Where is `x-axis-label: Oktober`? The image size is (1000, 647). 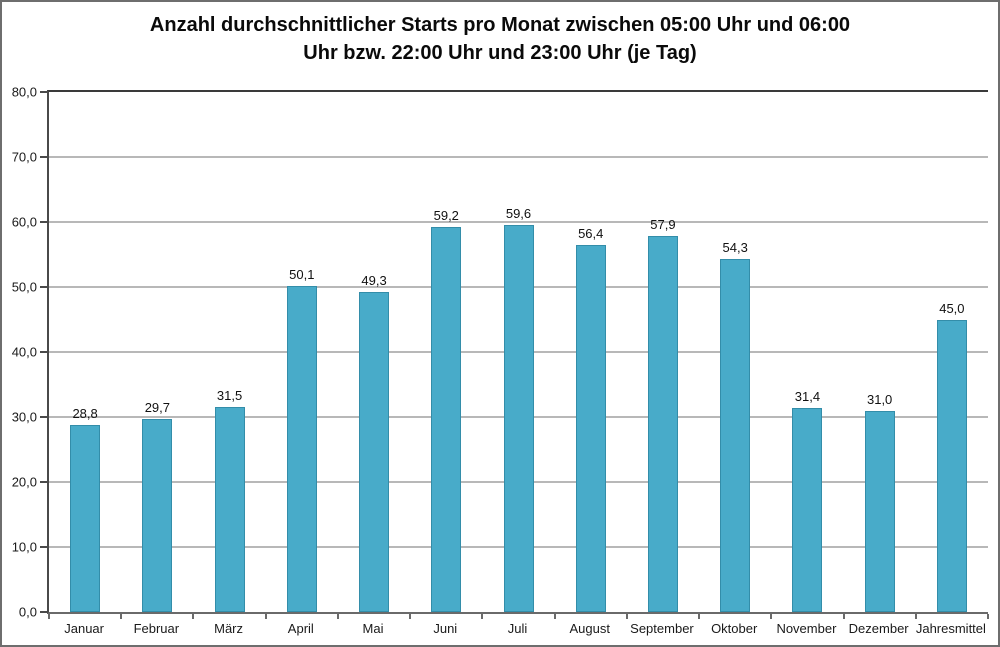 x-axis-label: Oktober is located at coordinates (734, 628).